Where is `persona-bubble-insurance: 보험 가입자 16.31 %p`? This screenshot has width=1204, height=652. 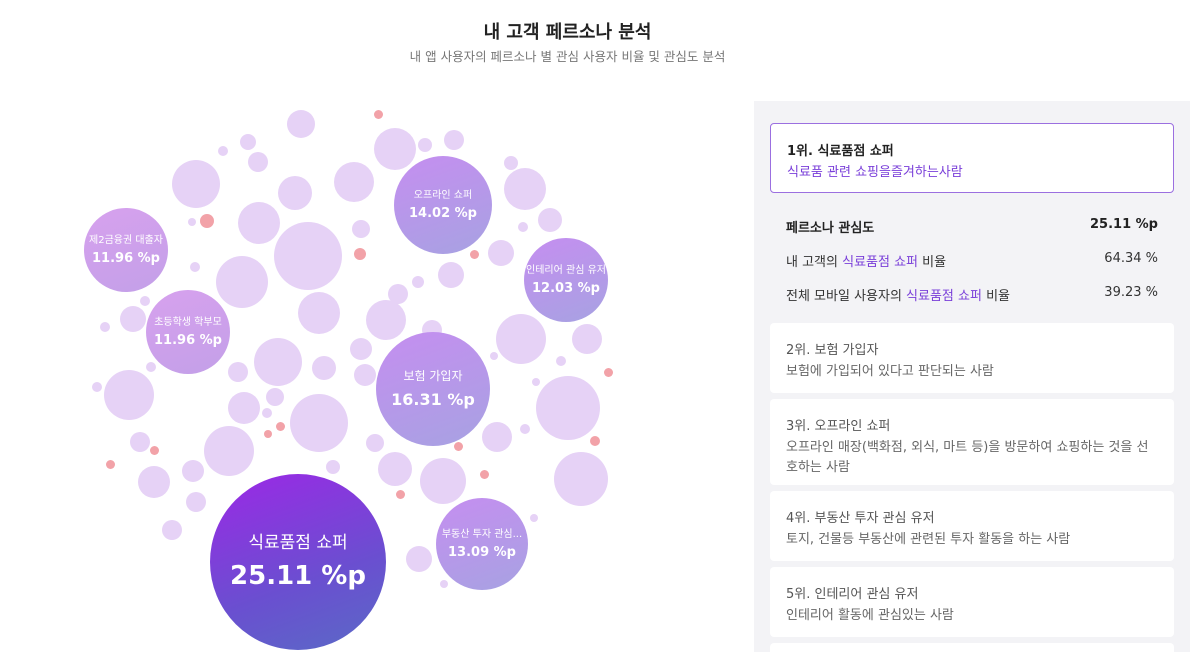
persona-bubble-insurance: 보험 가입자 16.31 %p is located at coordinates (433, 389).